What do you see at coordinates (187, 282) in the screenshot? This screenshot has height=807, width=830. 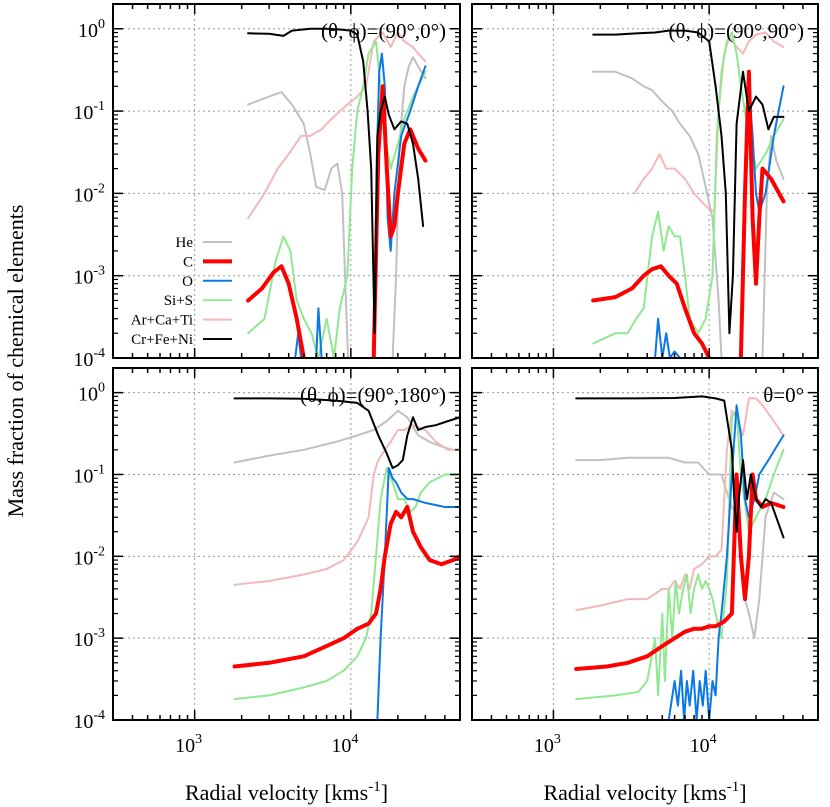 I see `legend-label: O` at bounding box center [187, 282].